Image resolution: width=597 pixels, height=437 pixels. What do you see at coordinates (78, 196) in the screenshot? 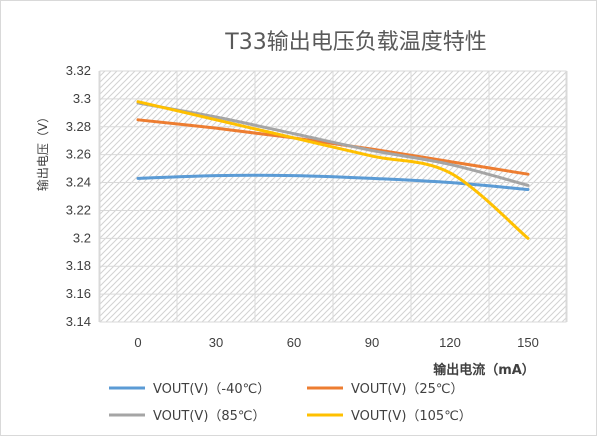
I see `y-axis-ticks: 3.14 3.16 3.18 3.2 3.22 3.24 3.26 3.28 3.3 3.32` at bounding box center [78, 196].